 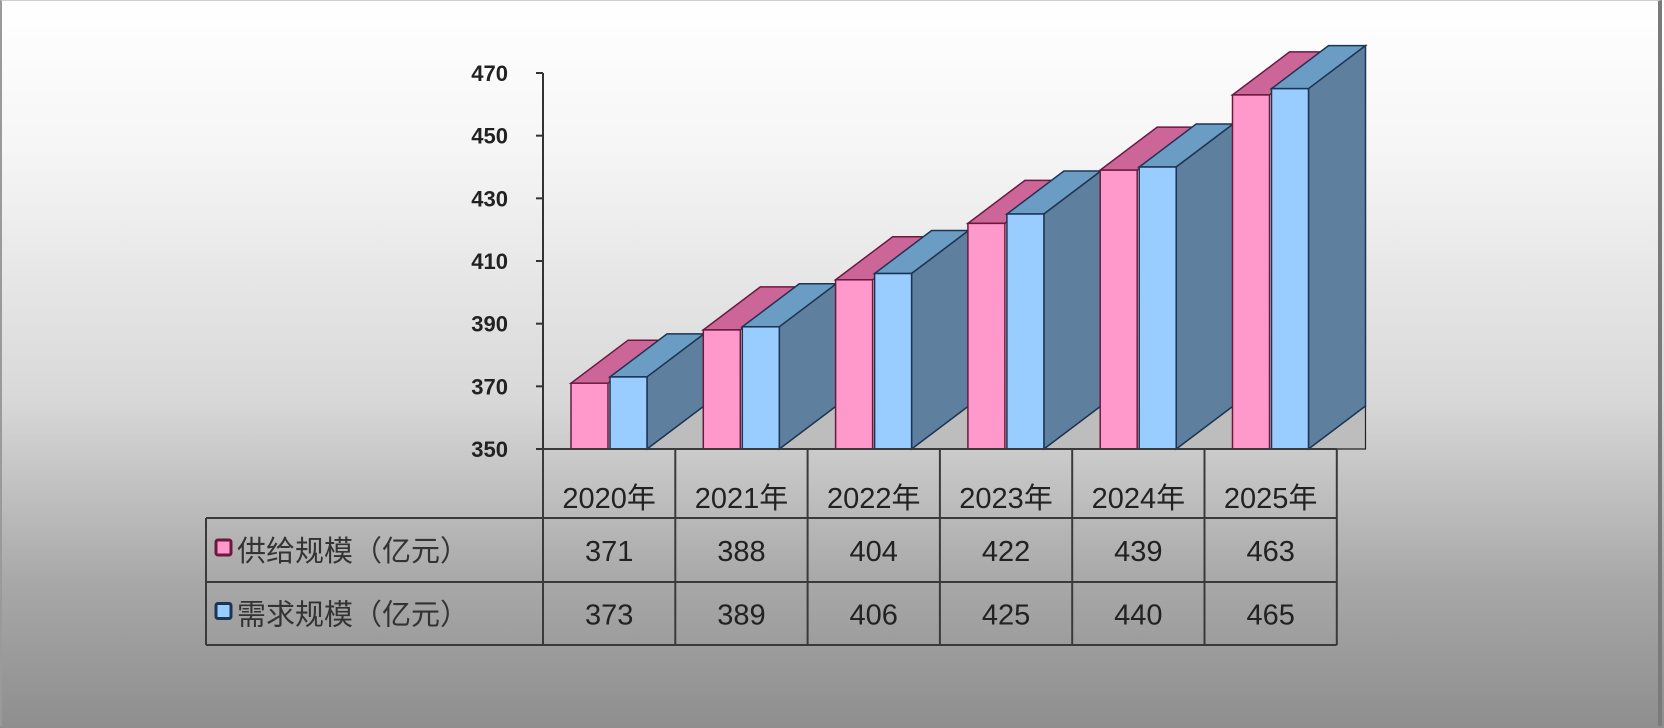 What do you see at coordinates (1270, 552) in the screenshot?
I see `data-cell: 463` at bounding box center [1270, 552].